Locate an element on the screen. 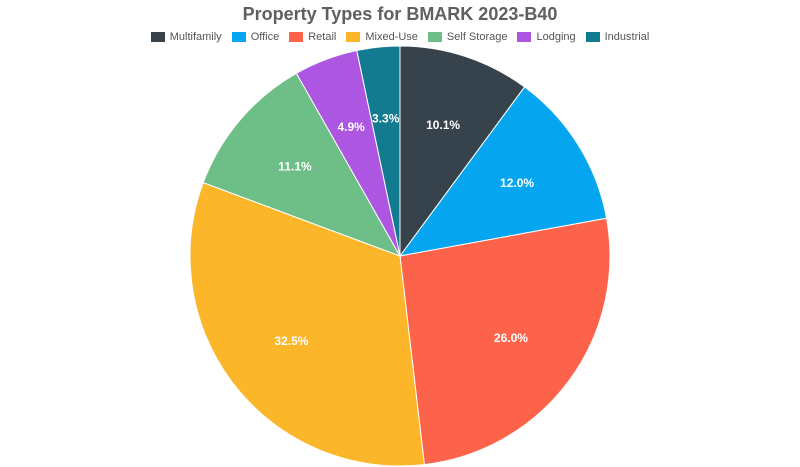 The image size is (800, 467). legend-swatch-office is located at coordinates (238, 37).